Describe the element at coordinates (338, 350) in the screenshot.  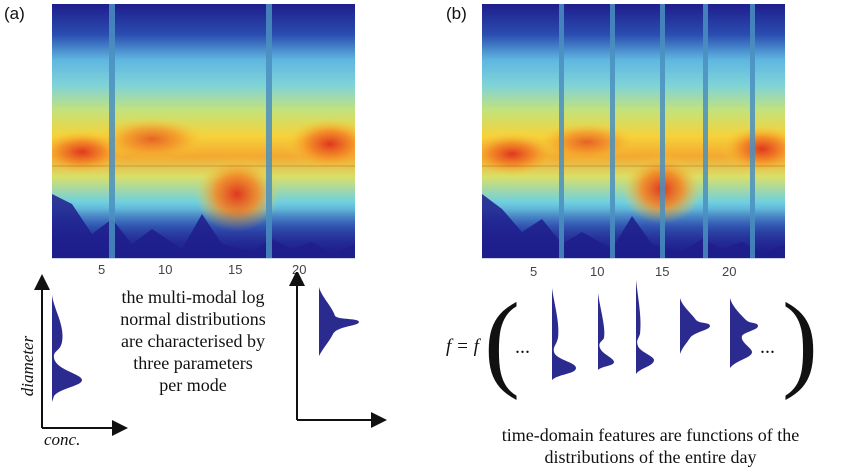
I see `panel-a-right-distribution-plot` at that location.